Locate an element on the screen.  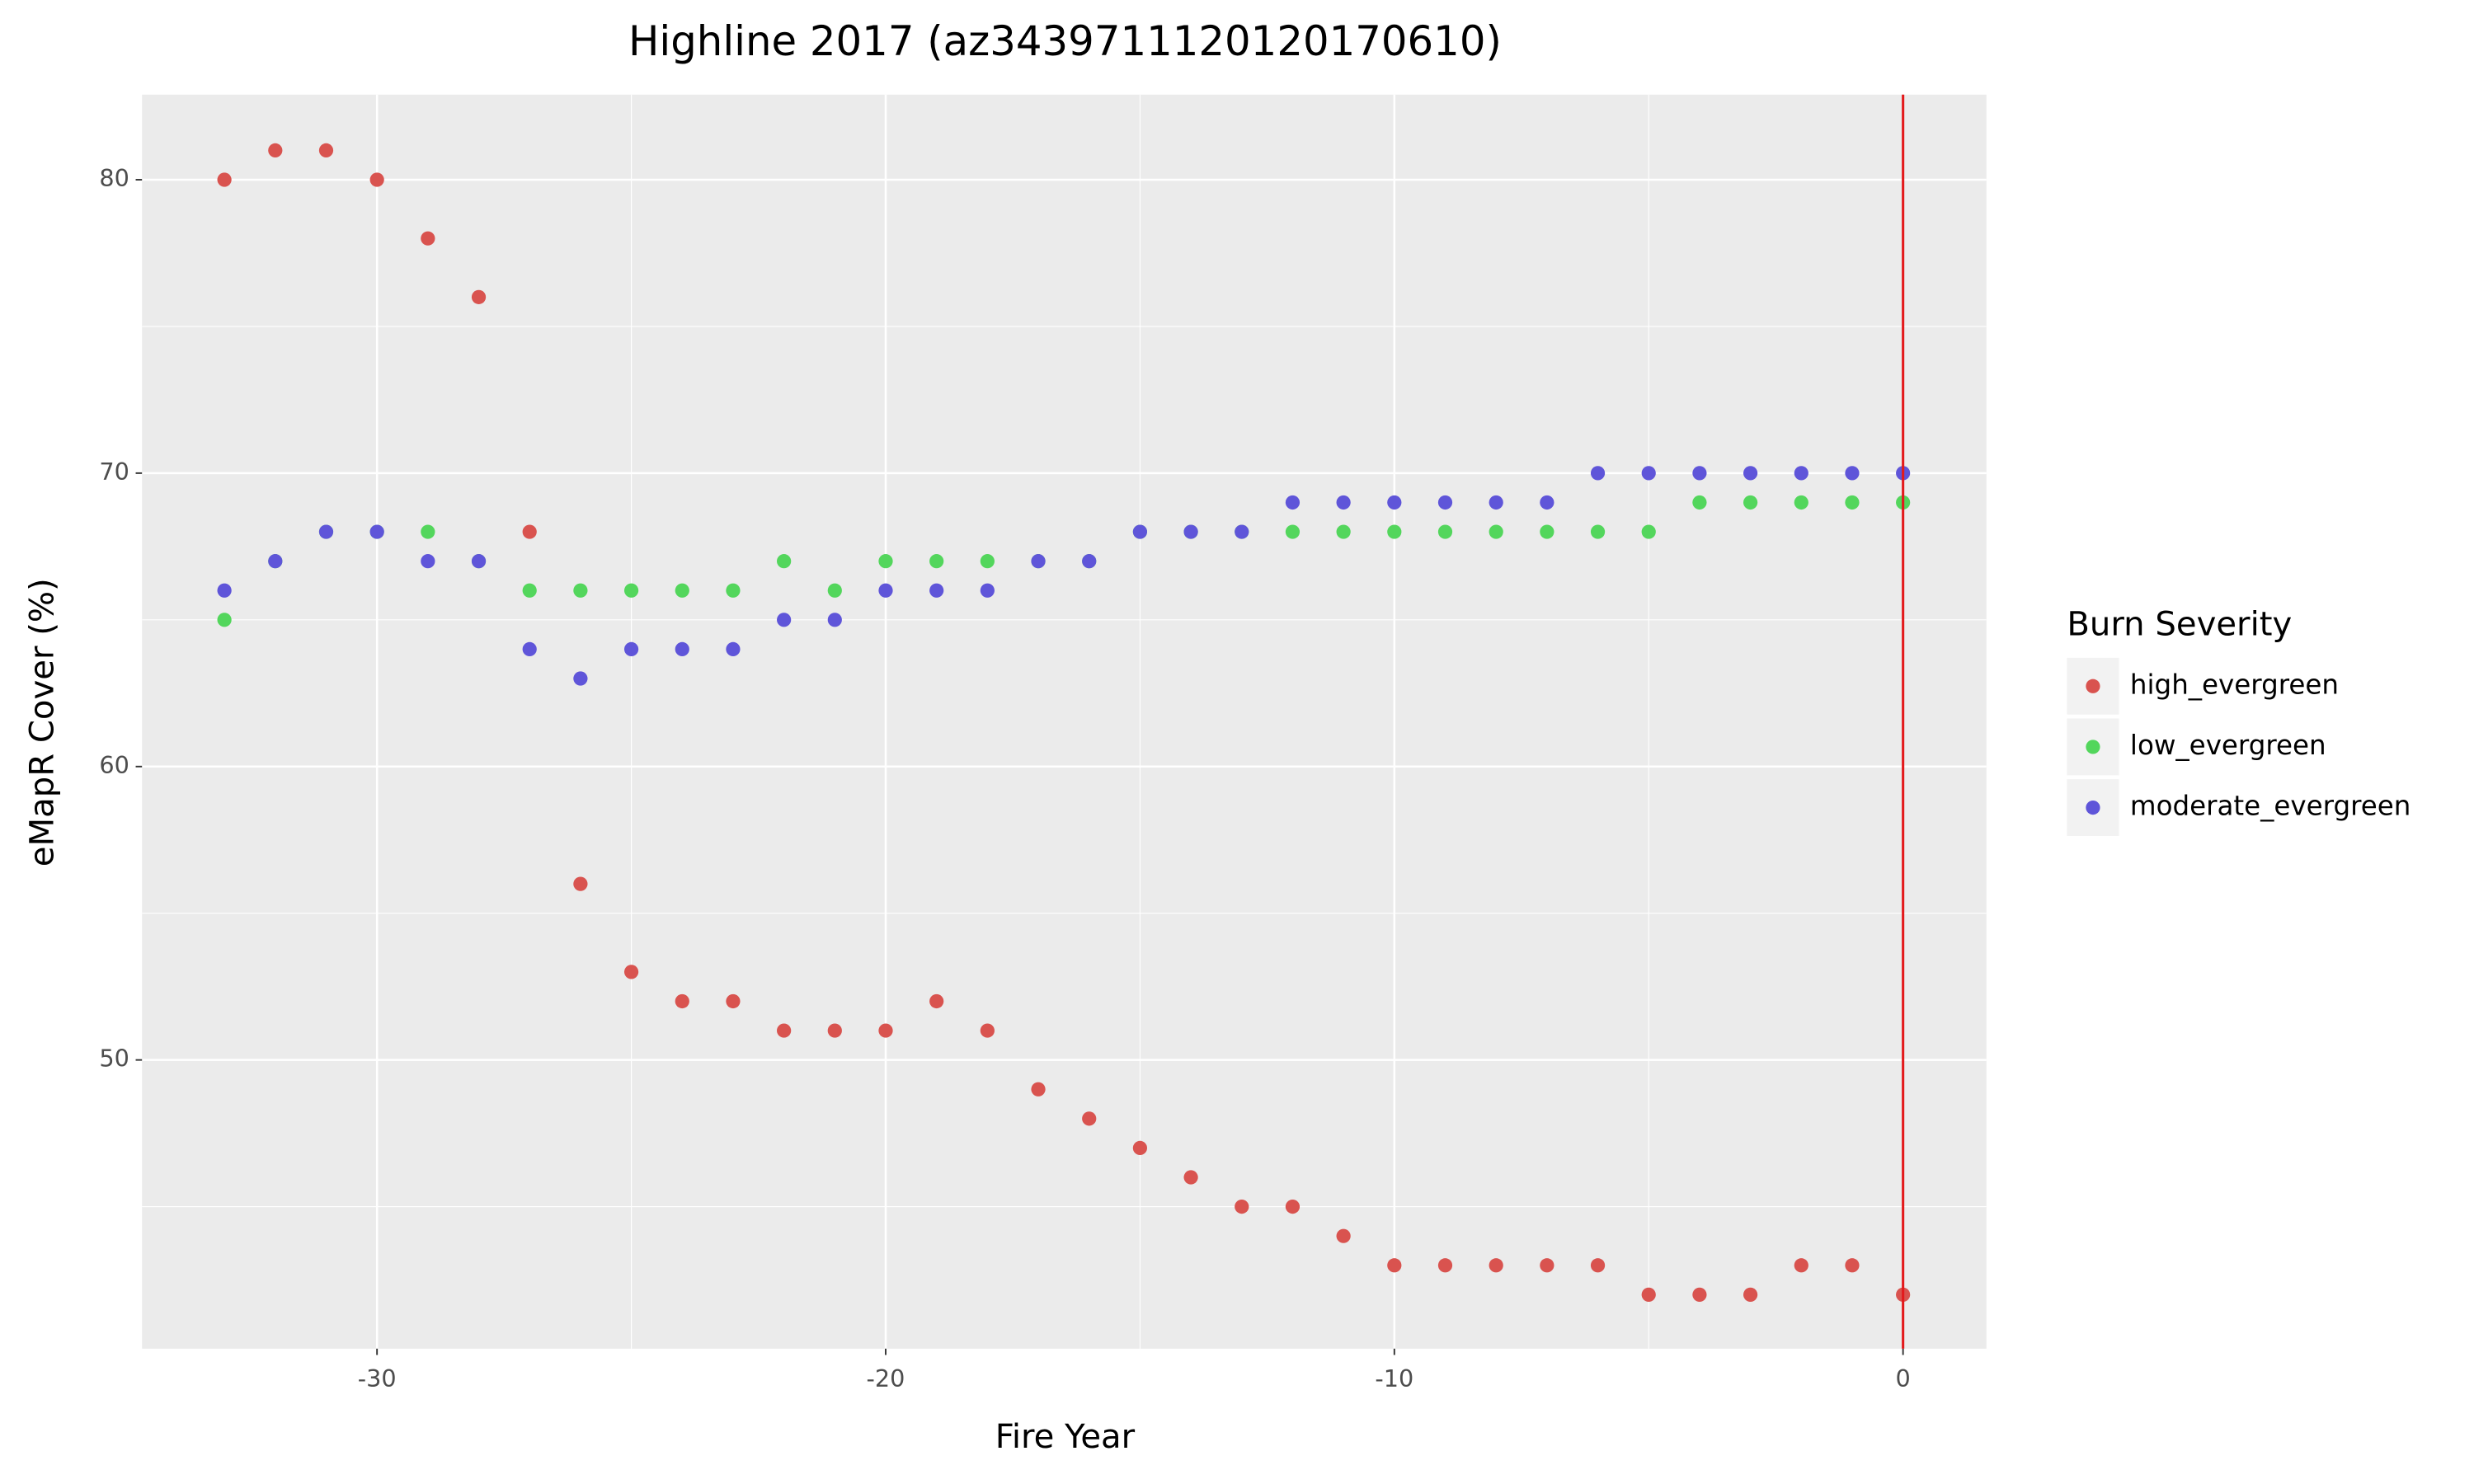
chart-title: Highline 2017 (az3439711120120170610) is located at coordinates (1065, 41).